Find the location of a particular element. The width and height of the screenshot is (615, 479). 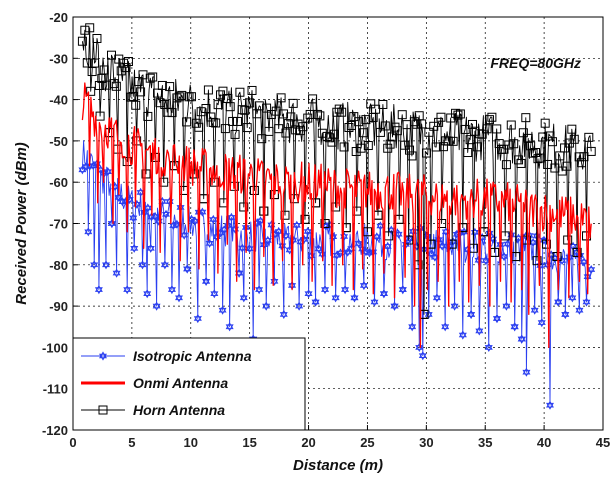

legend-marker is located at coordinates (103, 410).